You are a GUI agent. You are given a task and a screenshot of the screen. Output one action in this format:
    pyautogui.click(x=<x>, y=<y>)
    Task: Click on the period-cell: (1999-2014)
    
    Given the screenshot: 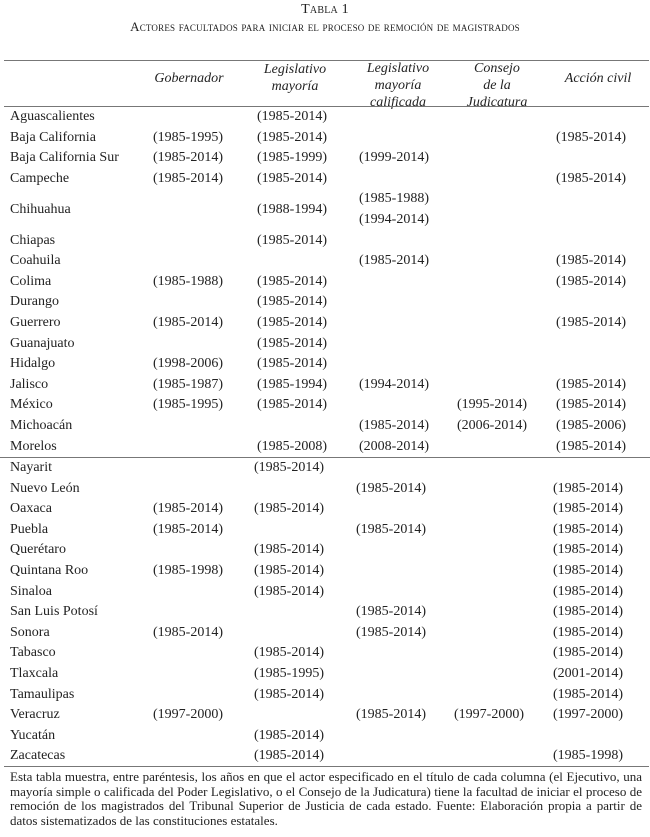 What is the action you would take?
    pyautogui.click(x=394, y=158)
    